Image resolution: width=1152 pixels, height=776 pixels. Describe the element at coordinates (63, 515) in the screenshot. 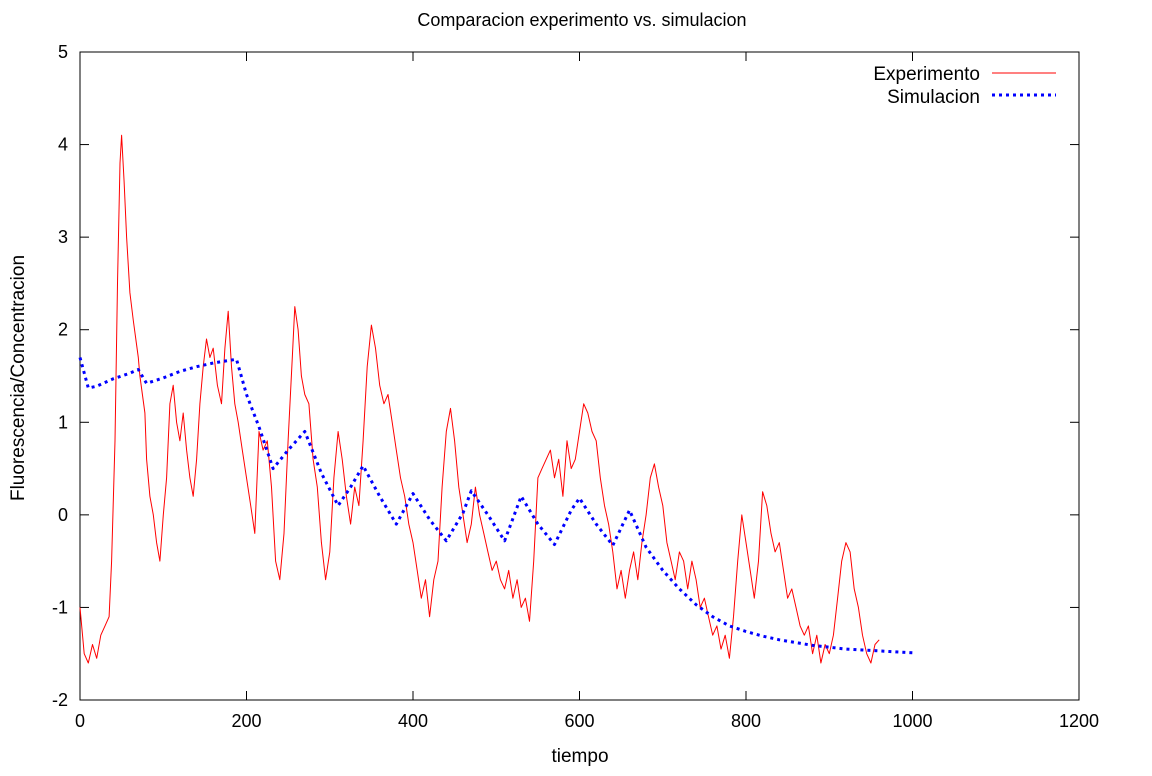

I see `y-tick-label-0: 0` at that location.